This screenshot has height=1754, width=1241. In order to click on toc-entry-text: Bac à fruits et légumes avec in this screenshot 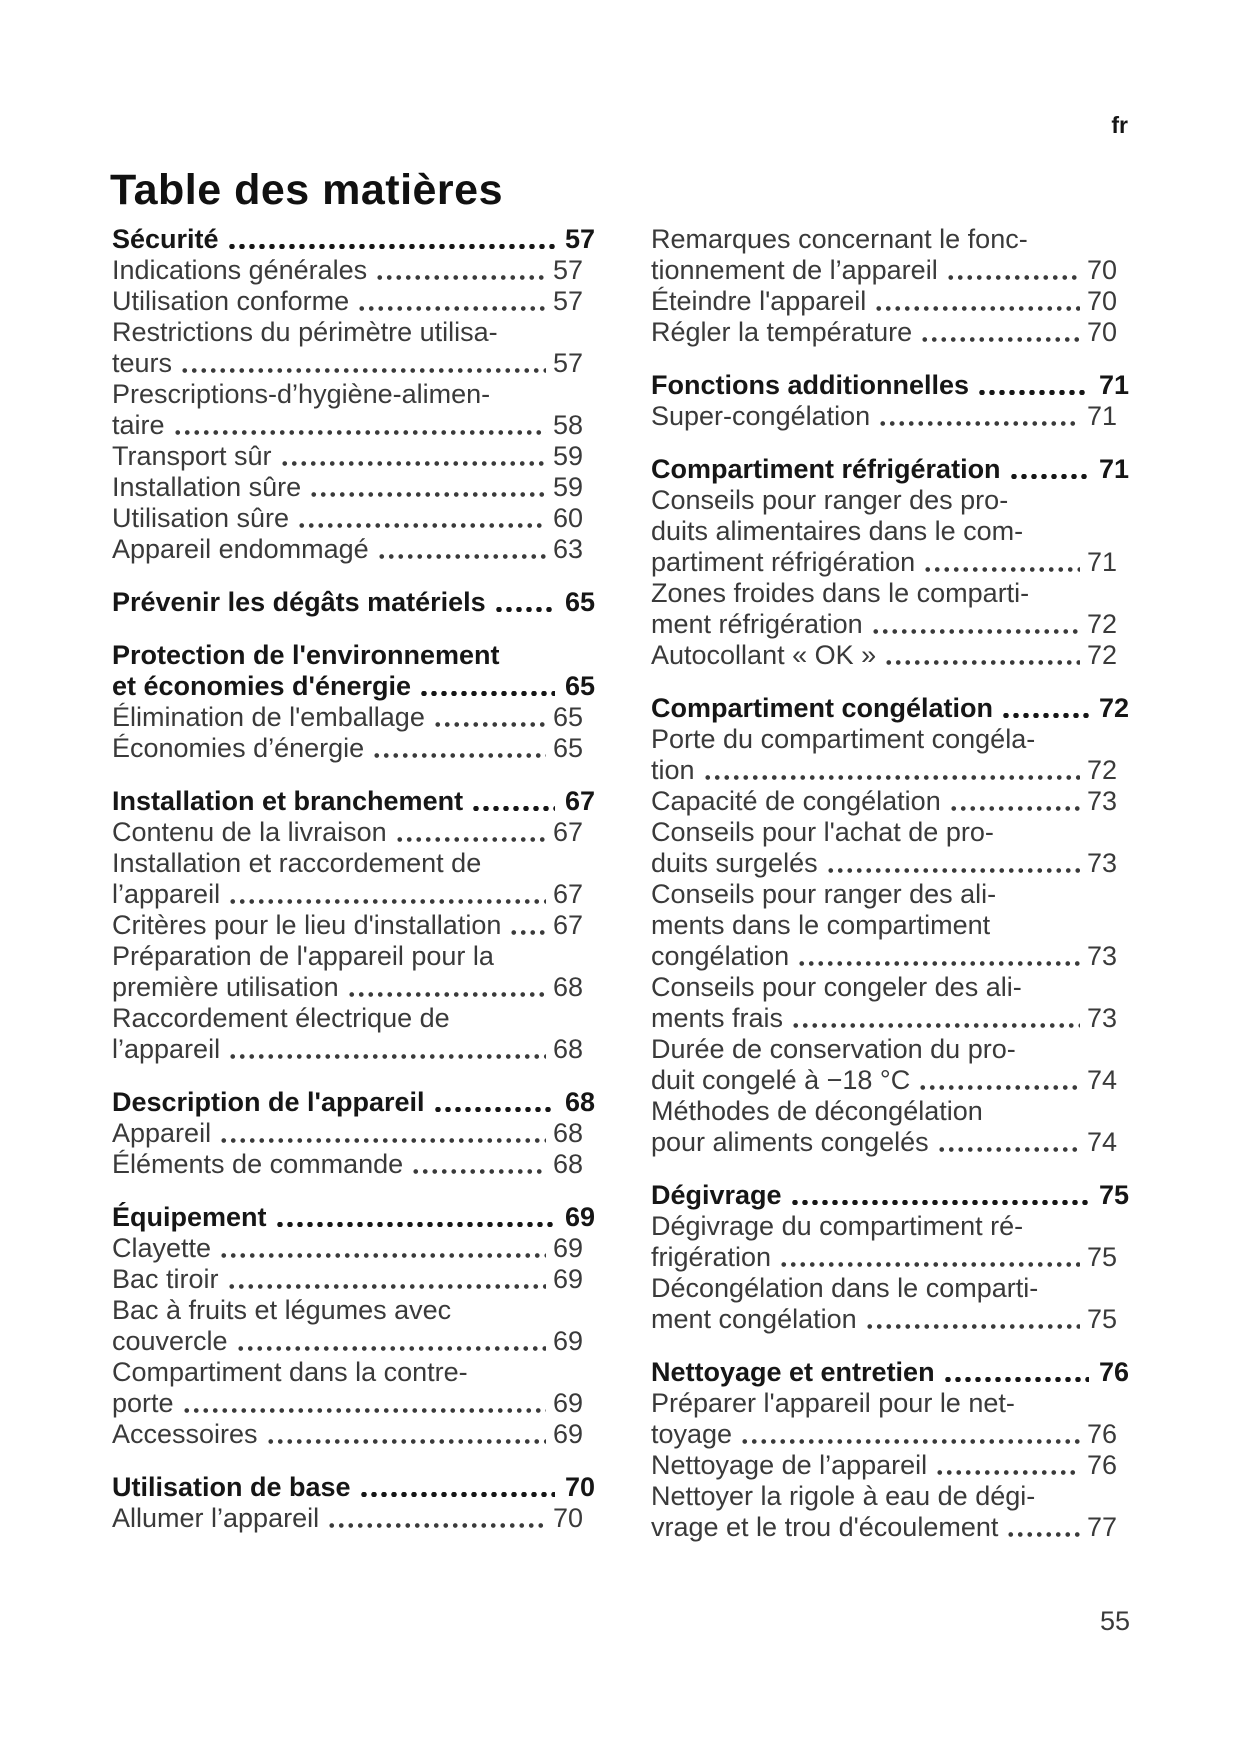, I will do `click(282, 1310)`.